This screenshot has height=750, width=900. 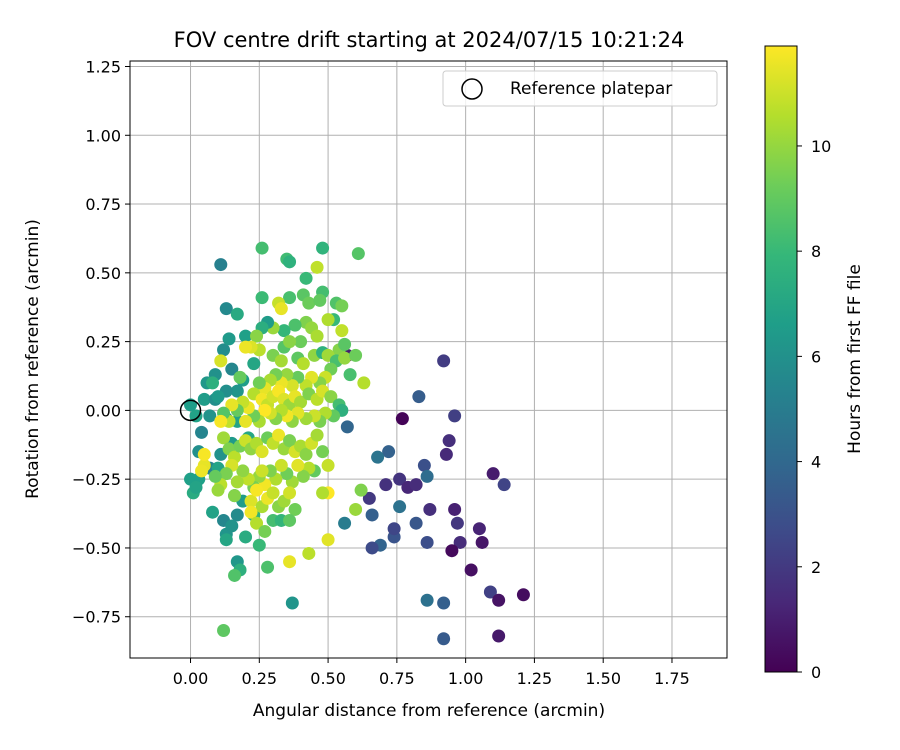 I want to click on x-tick-label: 1.50, so click(x=603, y=678).